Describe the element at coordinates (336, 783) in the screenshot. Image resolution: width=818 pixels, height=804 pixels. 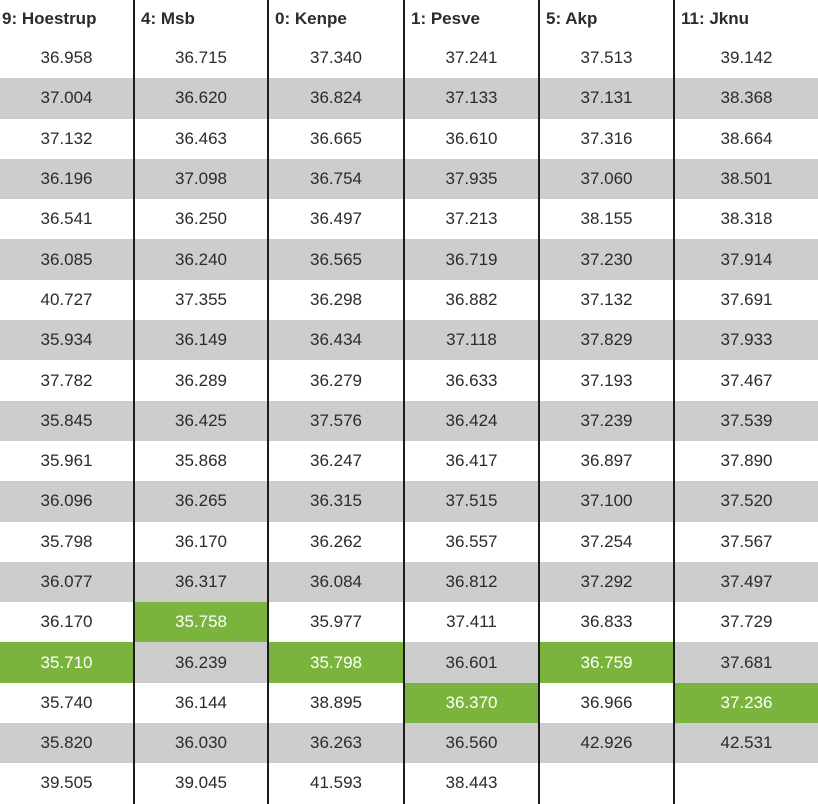
I see `table-cell: 41.593` at that location.